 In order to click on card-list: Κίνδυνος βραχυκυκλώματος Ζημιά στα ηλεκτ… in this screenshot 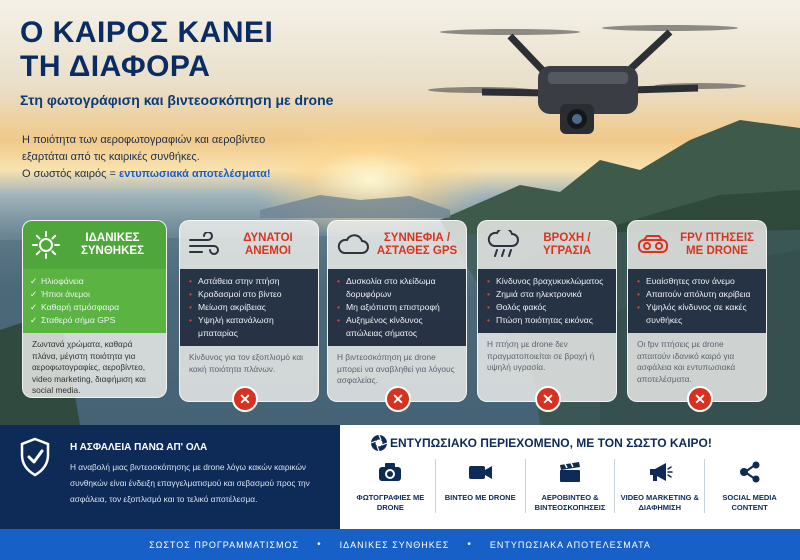, I will do `click(547, 301)`.